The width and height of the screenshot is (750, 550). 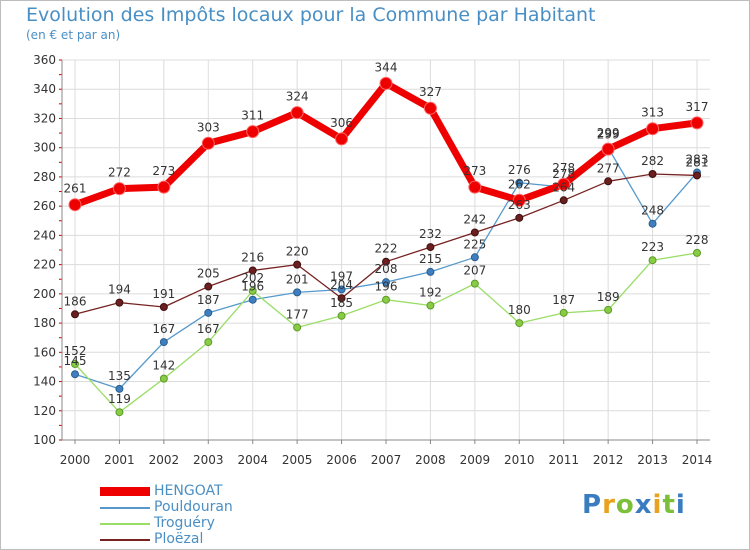 I want to click on y-tick-label: 200, so click(x=44, y=294).